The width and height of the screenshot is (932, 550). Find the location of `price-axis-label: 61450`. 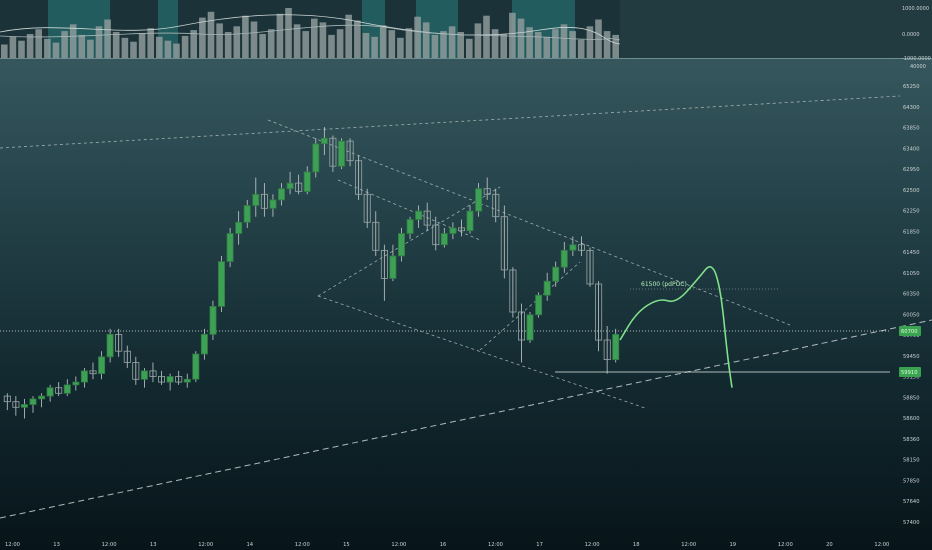

price-axis-label: 61450 is located at coordinates (911, 253).